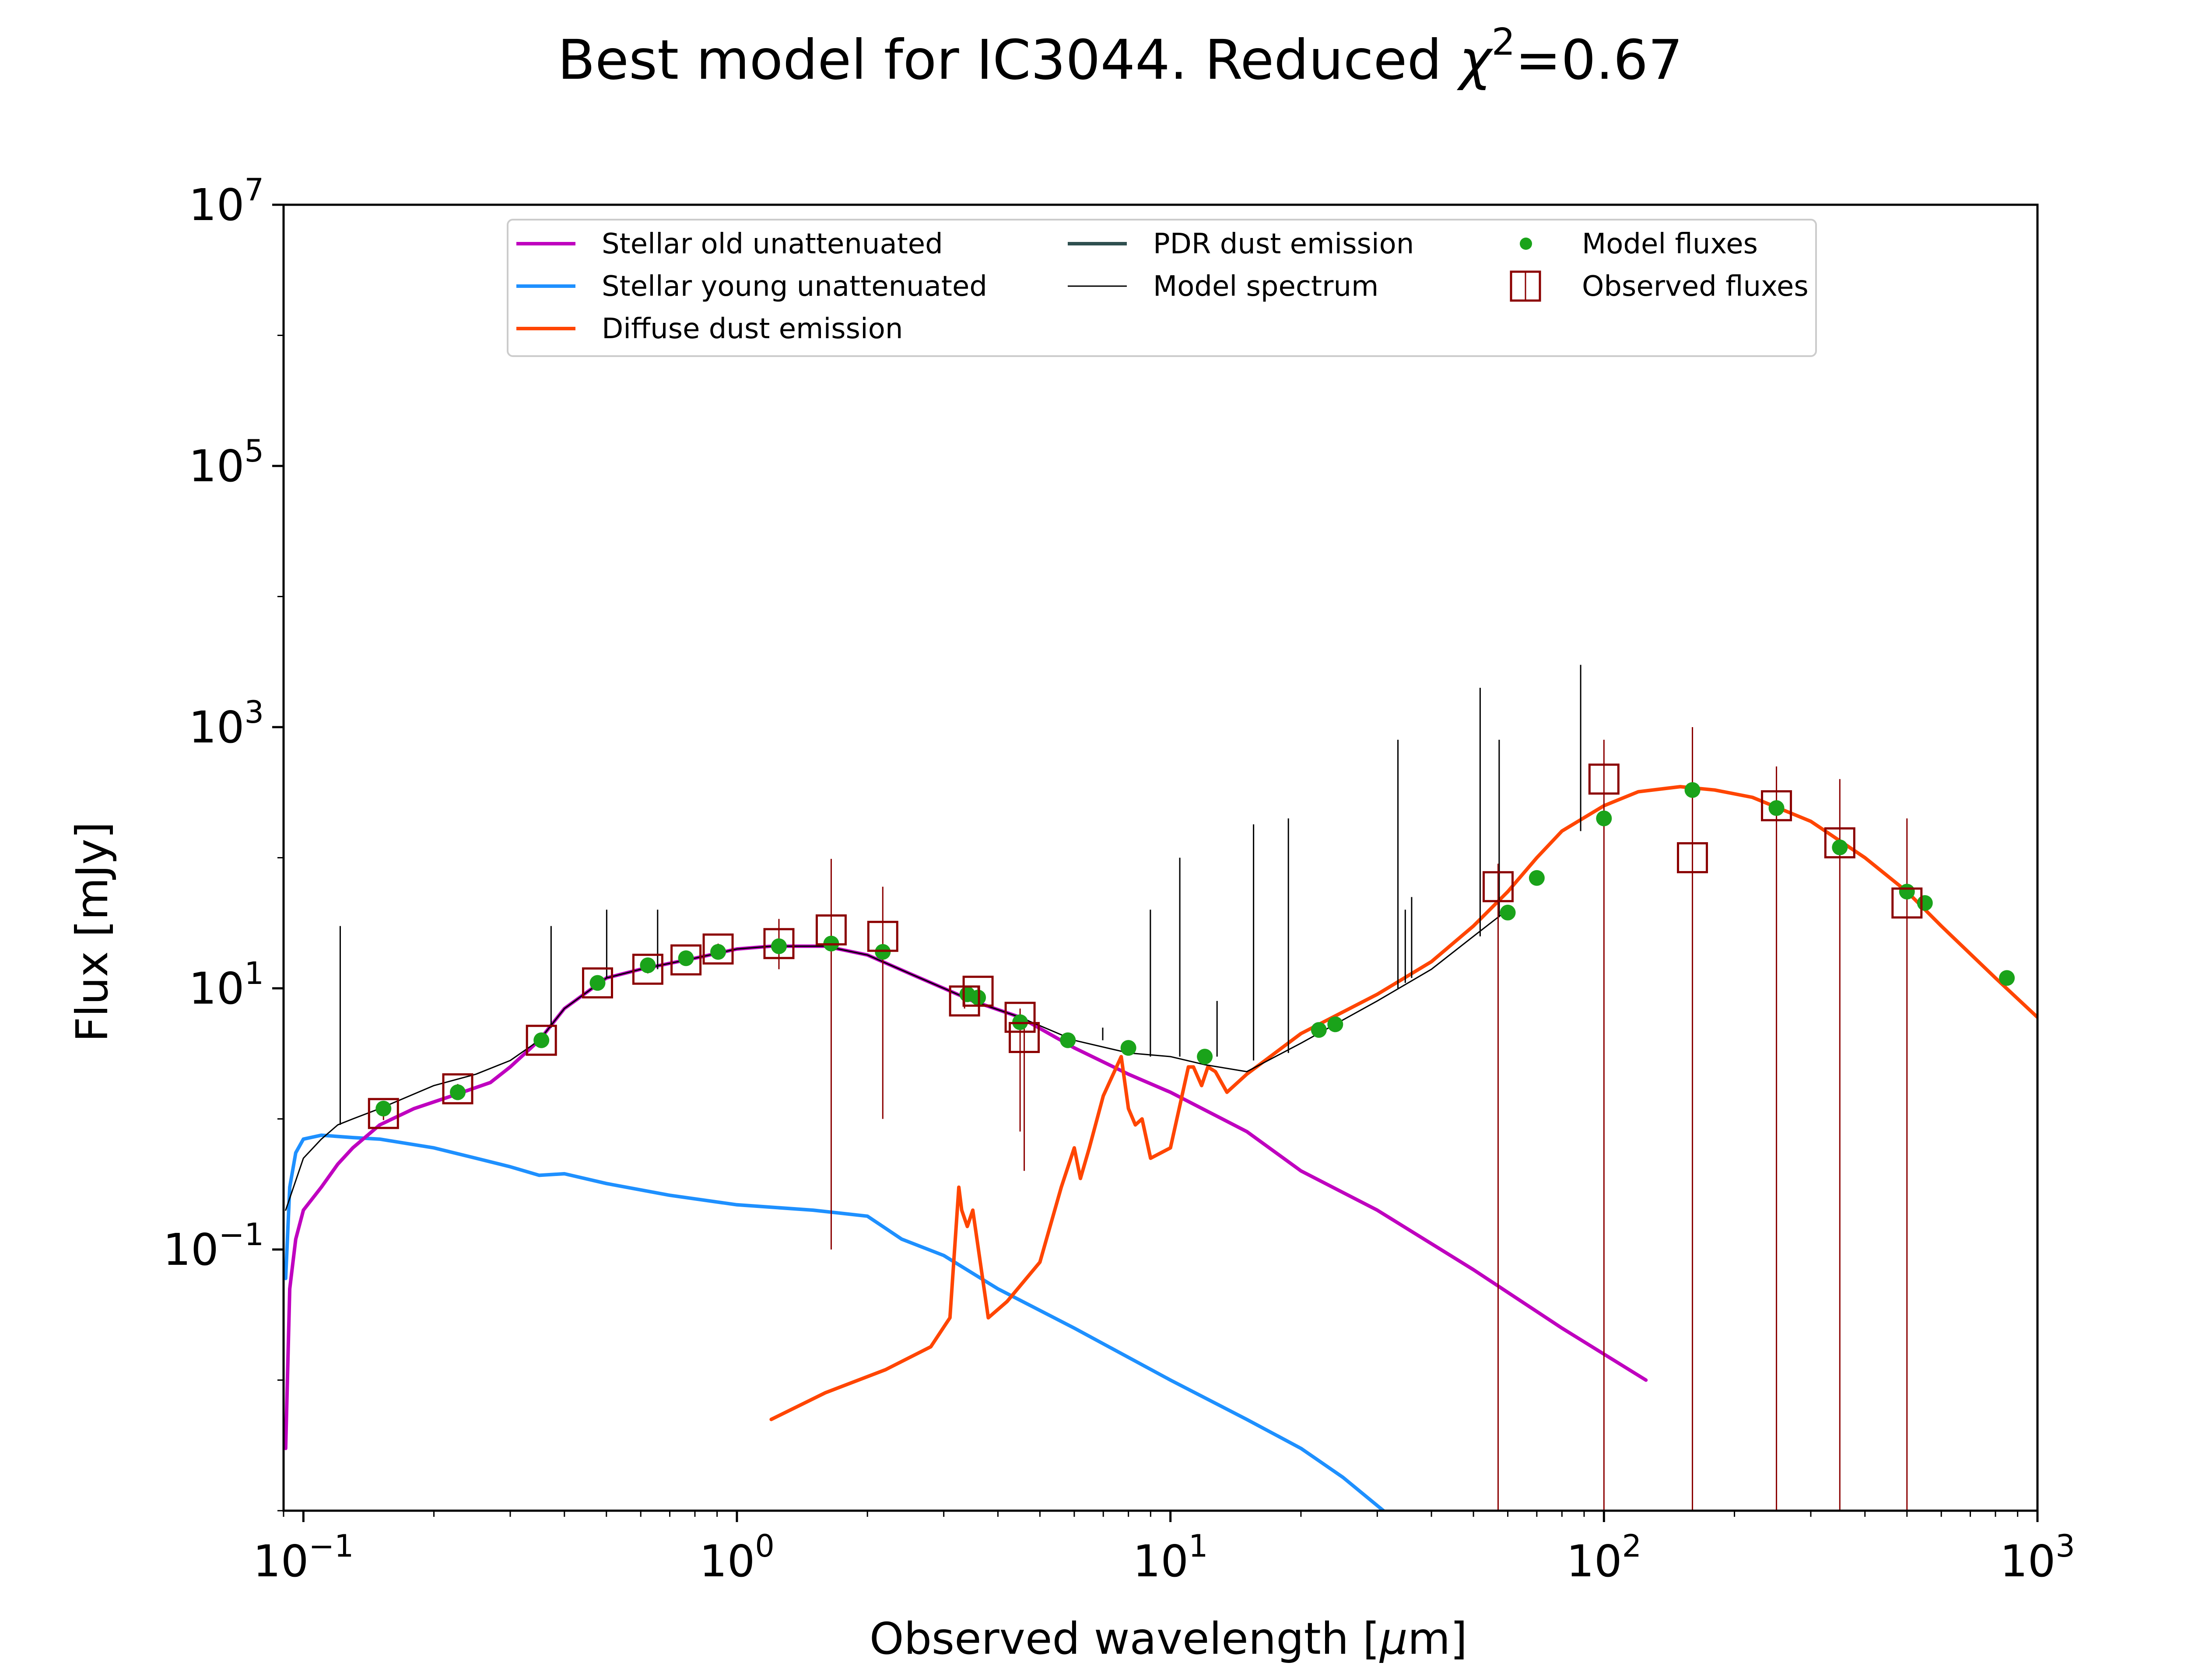 The height and width of the screenshot is (1680, 2188). I want to click on y-tick-label-1: 10⁻¹, so click(214, 1246).